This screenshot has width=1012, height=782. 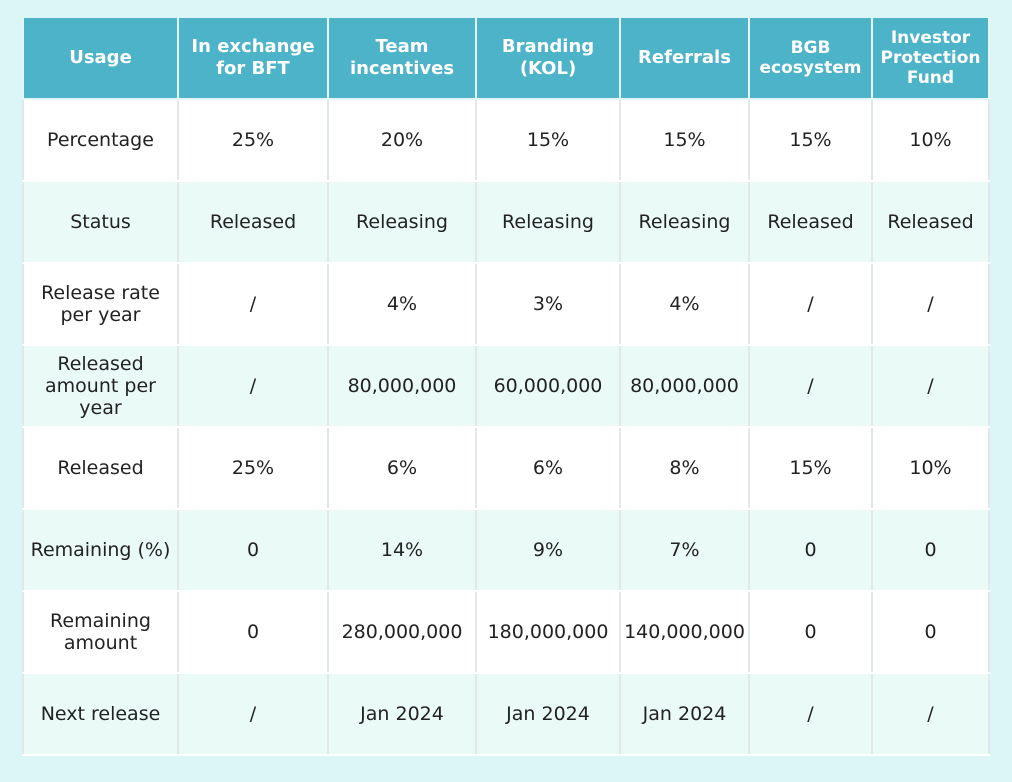 I want to click on table-cell: 3%, so click(x=548, y=304).